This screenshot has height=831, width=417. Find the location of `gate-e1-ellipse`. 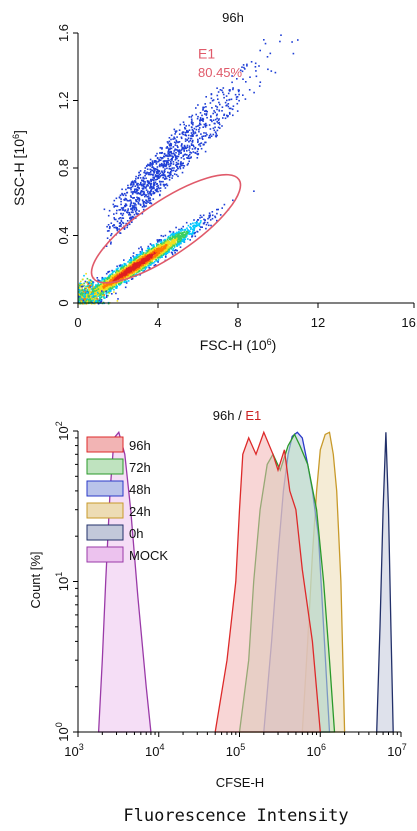

gate-e1-ellipse is located at coordinates (166, 228).